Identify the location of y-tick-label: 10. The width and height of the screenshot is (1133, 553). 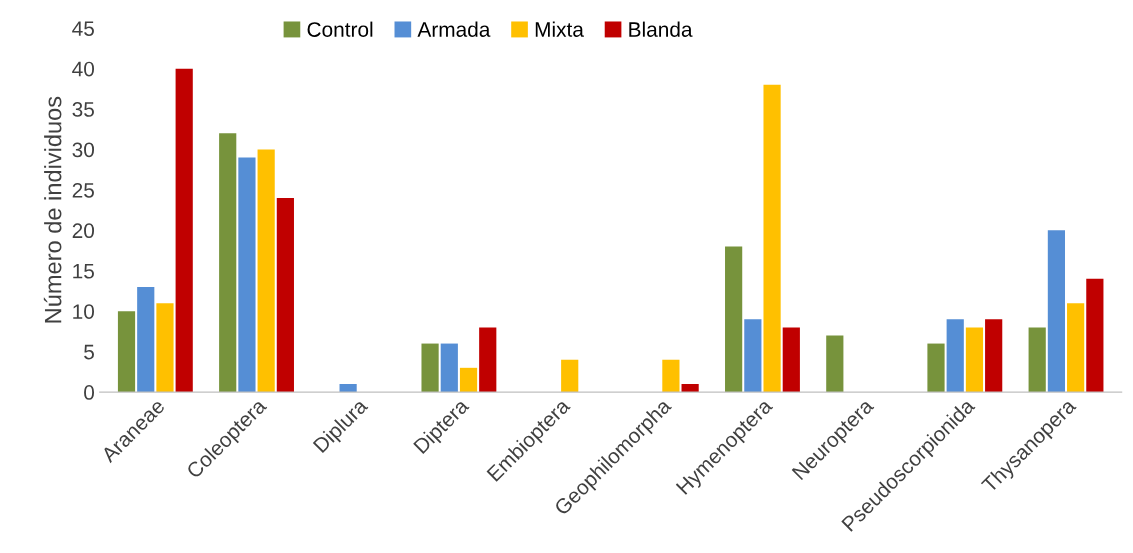
(84, 311).